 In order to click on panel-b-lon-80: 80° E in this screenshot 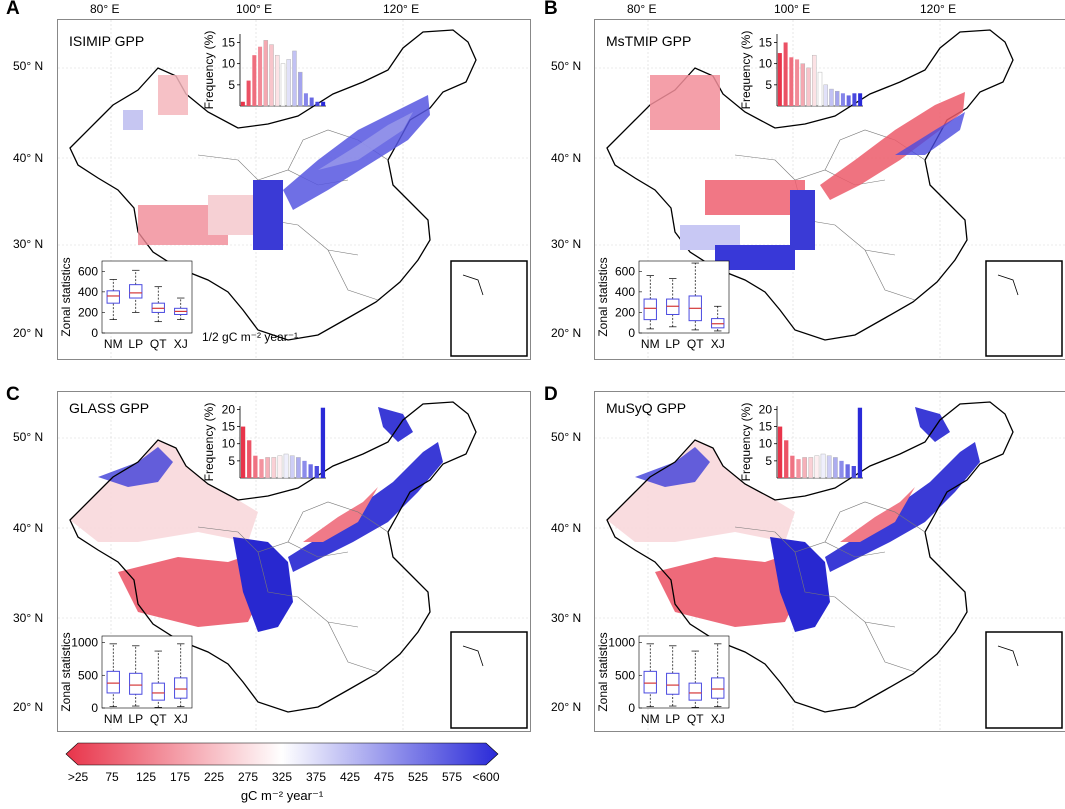, I will do `click(642, 9)`.